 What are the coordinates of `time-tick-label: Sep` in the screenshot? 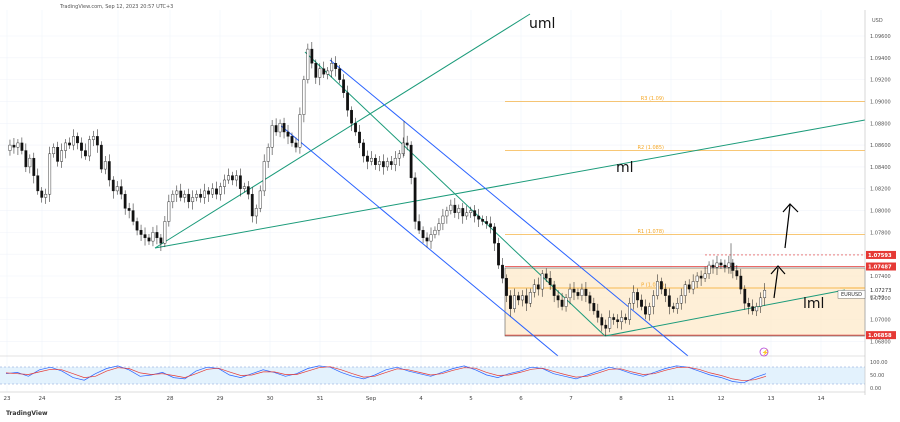 It's located at (371, 399).